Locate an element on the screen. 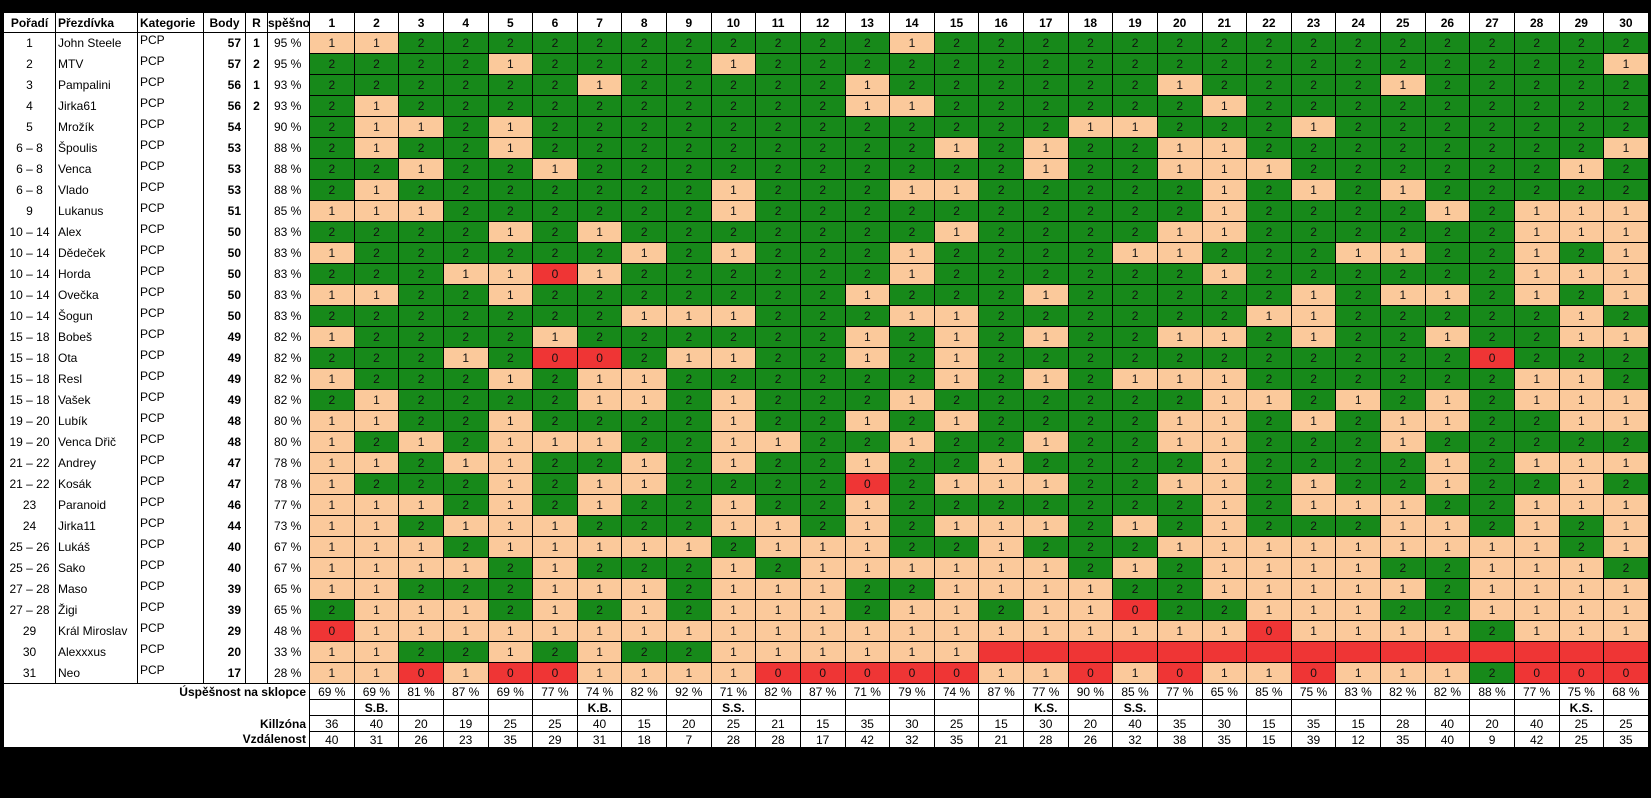  nickname: MTV is located at coordinates (96, 64).